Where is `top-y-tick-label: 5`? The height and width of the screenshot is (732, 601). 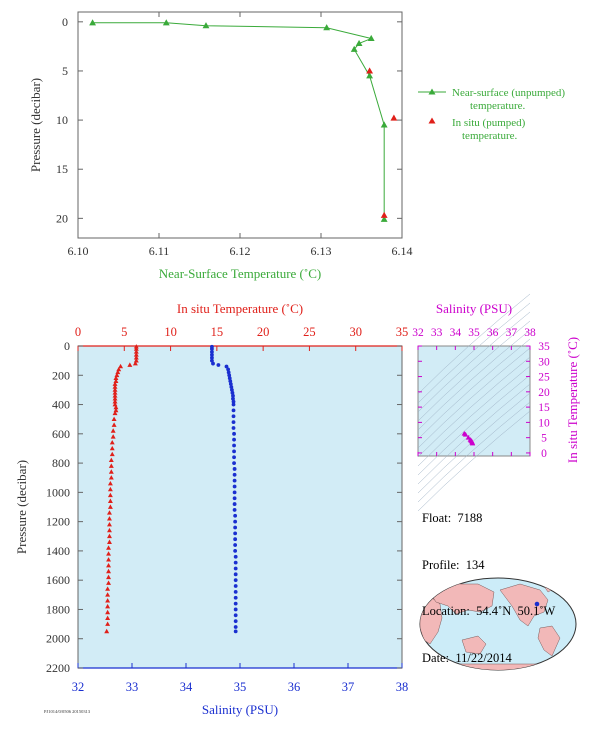
top-y-tick-label: 5 is located at coordinates (65, 71).